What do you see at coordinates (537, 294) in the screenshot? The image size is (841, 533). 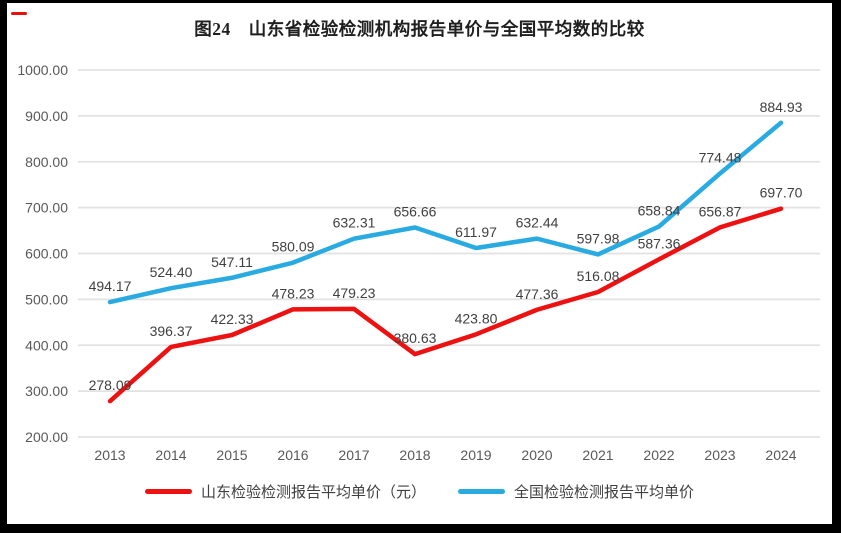 I see `data-label: 477.36` at bounding box center [537, 294].